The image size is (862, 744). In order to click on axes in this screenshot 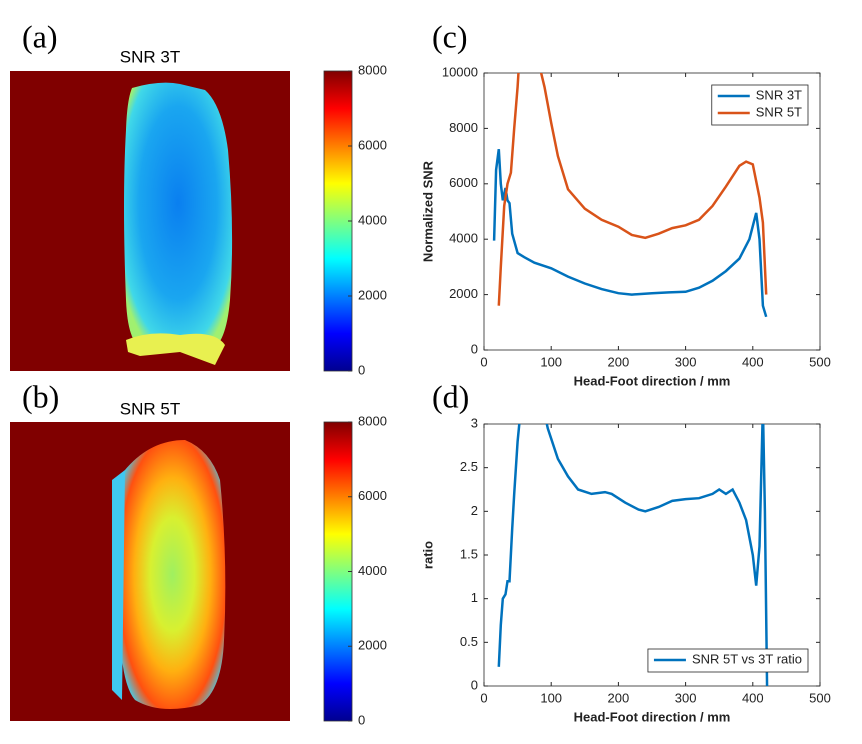, I will do `click(652, 555)`.